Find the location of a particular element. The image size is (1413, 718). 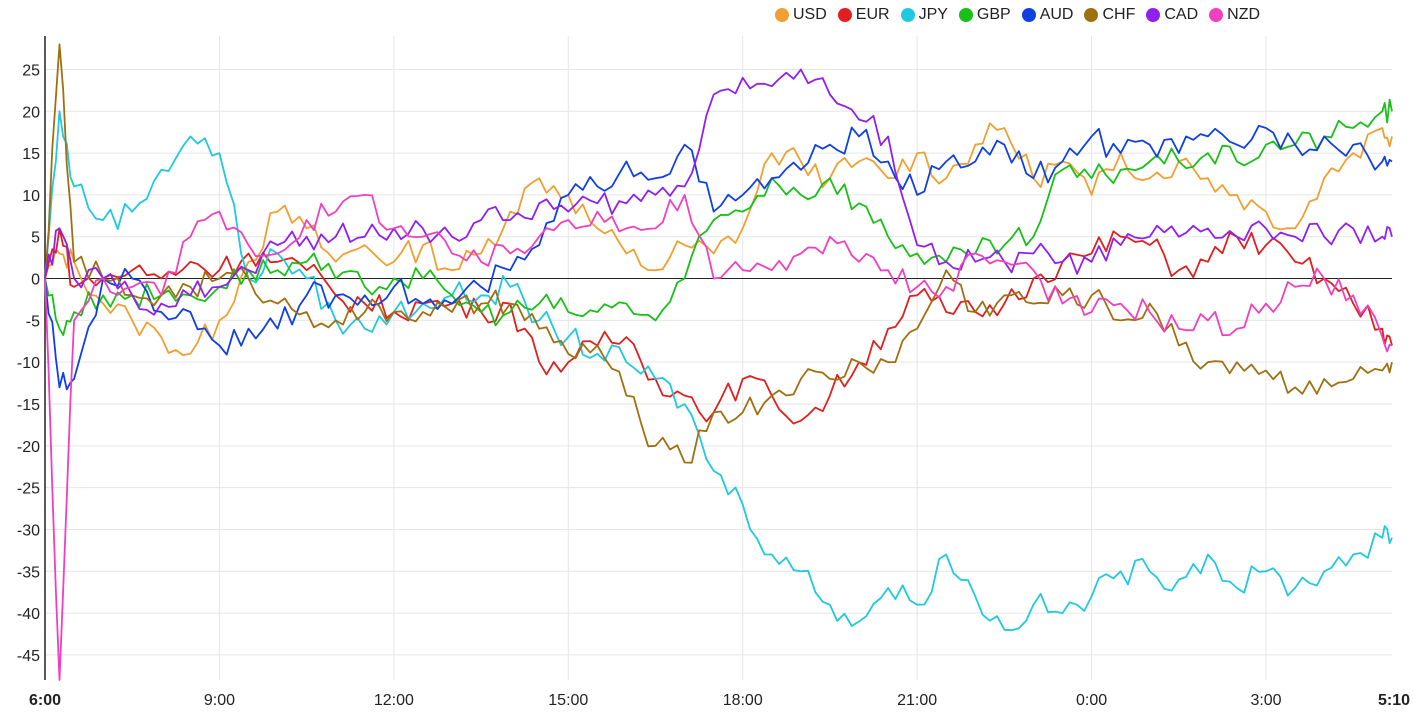

y-tick-label: 0 is located at coordinates (35, 280).